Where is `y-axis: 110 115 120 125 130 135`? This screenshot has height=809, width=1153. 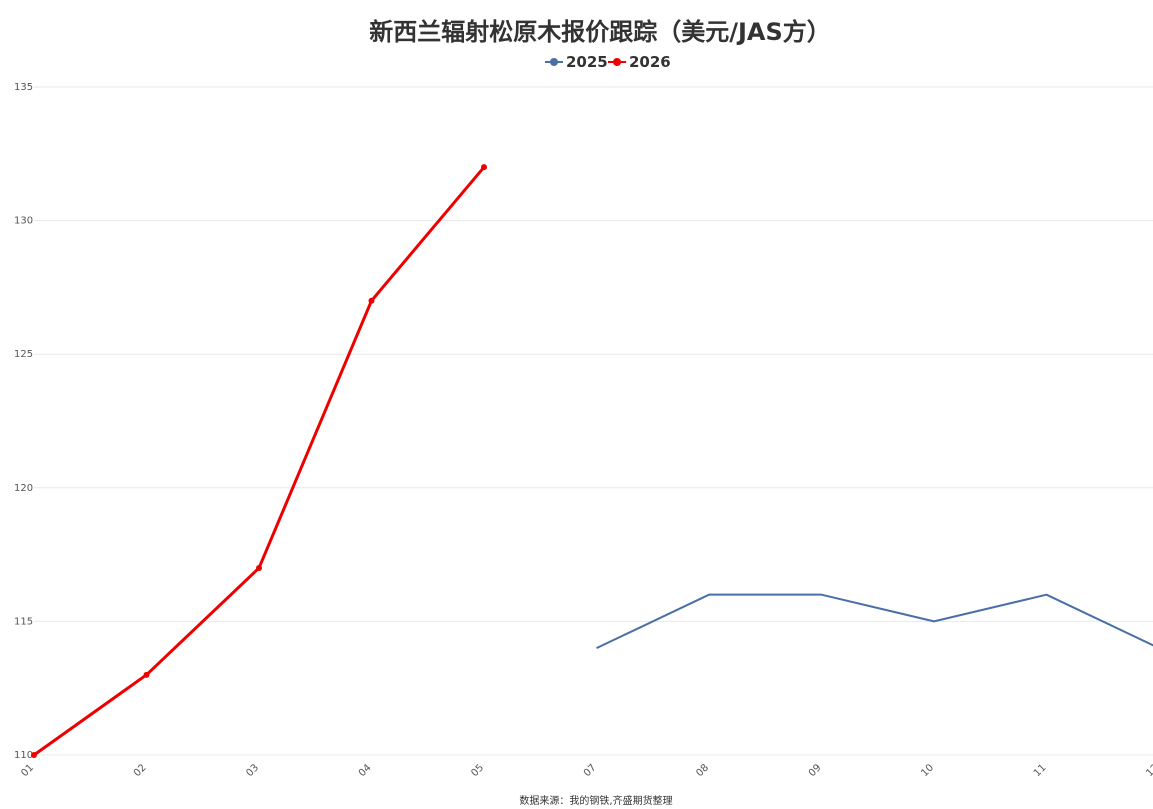 y-axis: 110 115 120 125 130 135 is located at coordinates (23, 421).